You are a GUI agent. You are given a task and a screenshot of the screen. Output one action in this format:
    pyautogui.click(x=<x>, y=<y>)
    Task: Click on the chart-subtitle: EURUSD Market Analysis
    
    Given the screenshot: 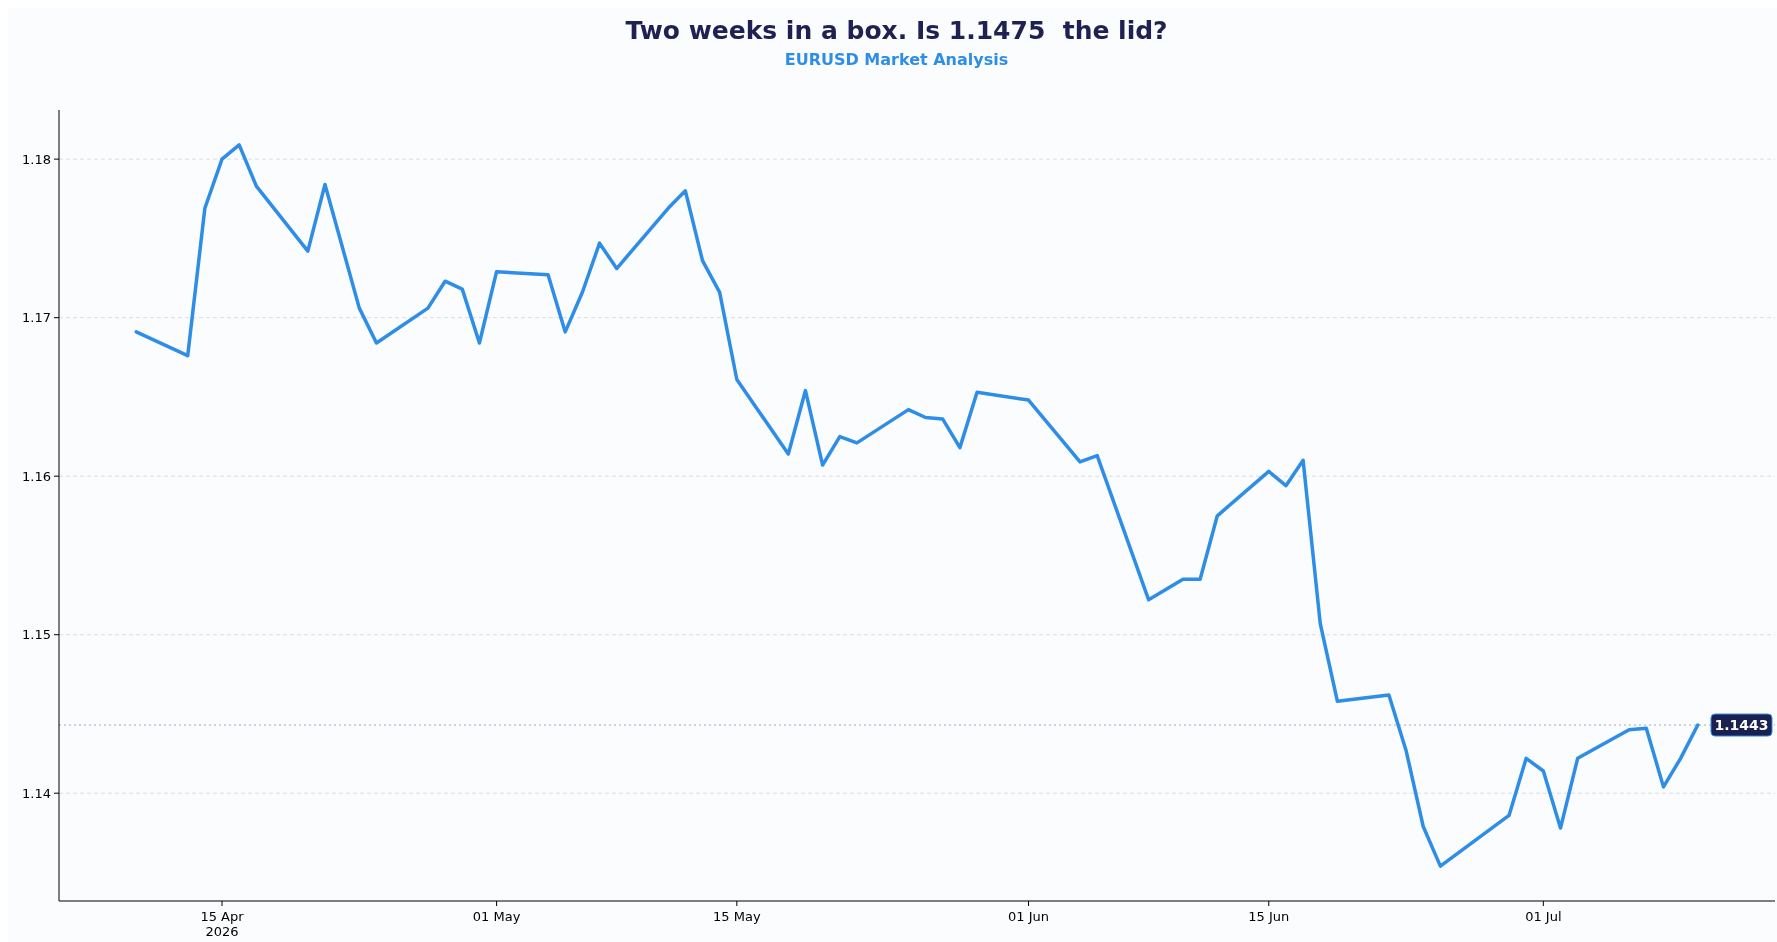 What is the action you would take?
    pyautogui.click(x=896, y=59)
    